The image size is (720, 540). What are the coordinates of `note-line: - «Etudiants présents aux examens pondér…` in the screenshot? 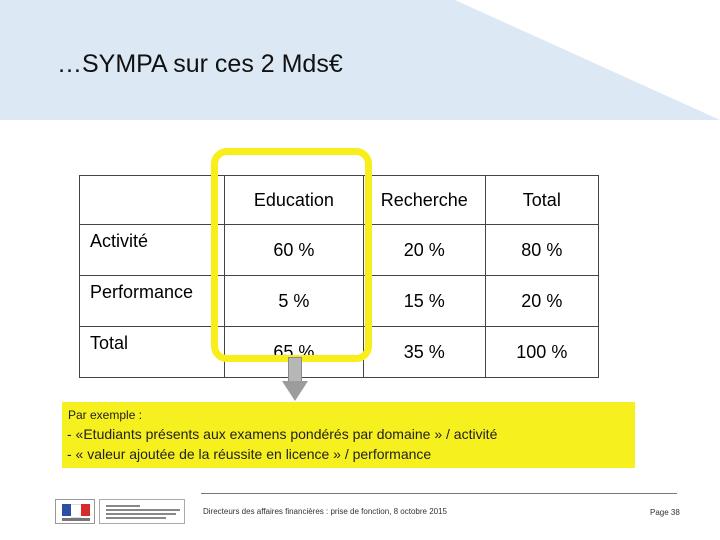 It's located at (282, 434).